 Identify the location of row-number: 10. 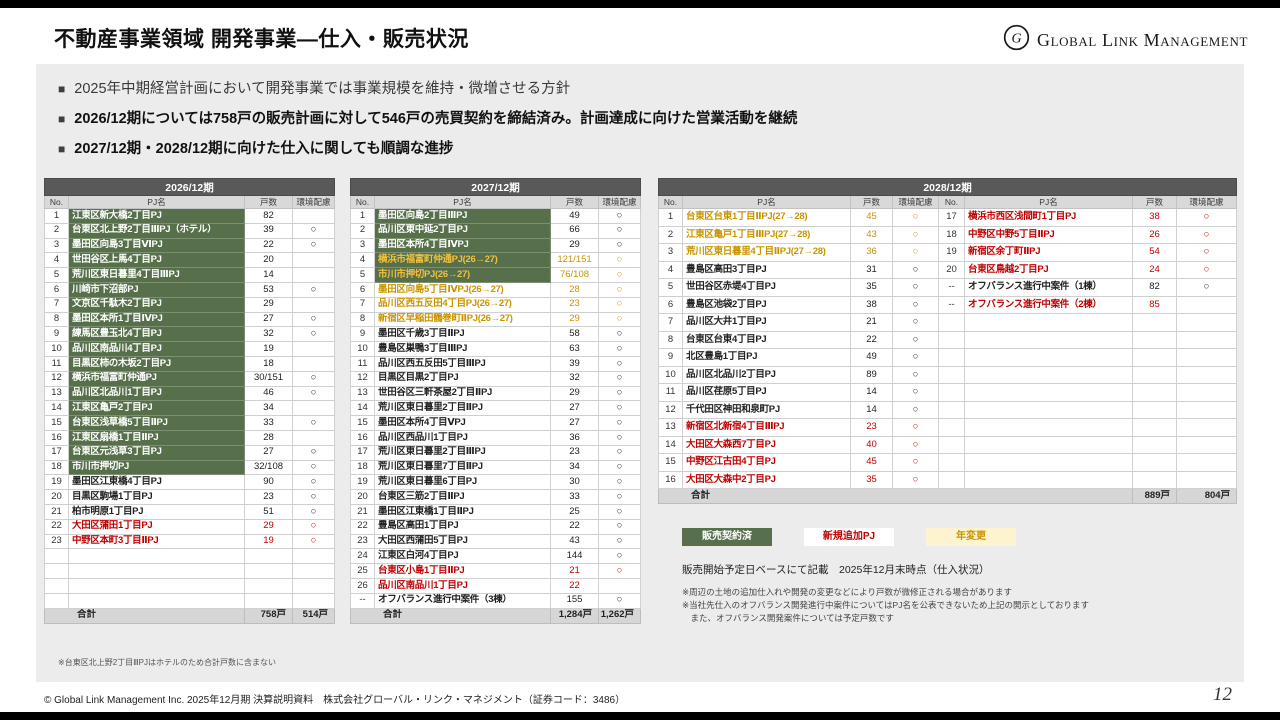
(56, 349).